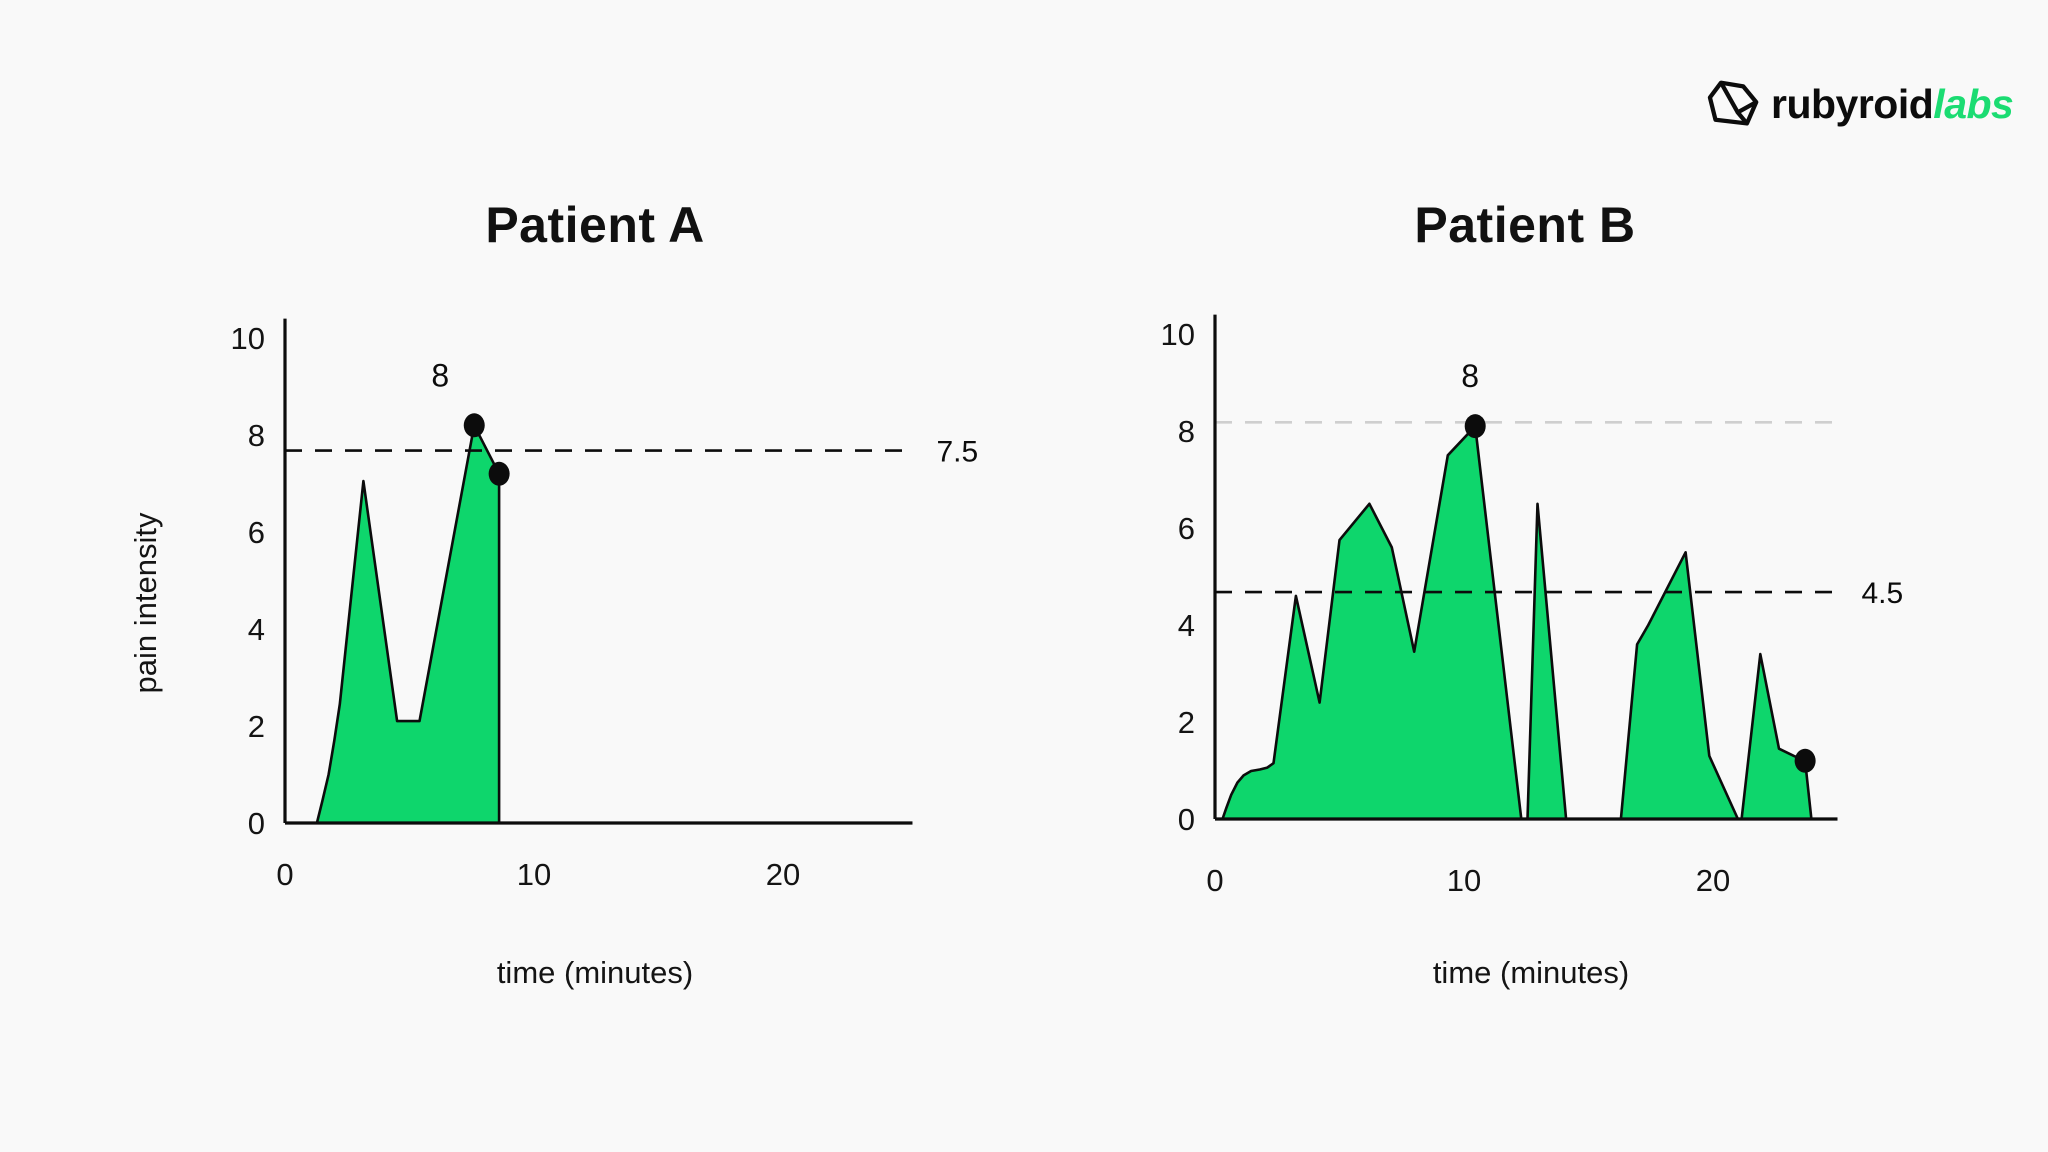 This screenshot has width=2048, height=1152. I want to click on logo-wordmark: rubyroidlabs, so click(1892, 104).